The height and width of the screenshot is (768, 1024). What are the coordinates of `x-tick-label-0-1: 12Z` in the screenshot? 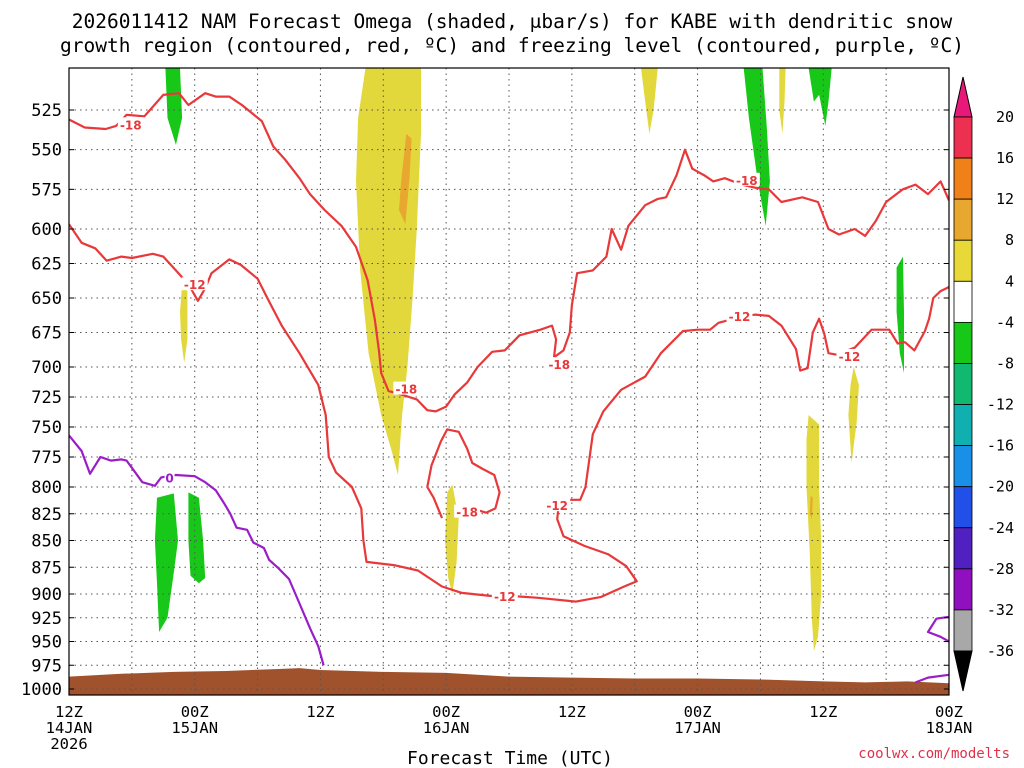 It's located at (69, 712).